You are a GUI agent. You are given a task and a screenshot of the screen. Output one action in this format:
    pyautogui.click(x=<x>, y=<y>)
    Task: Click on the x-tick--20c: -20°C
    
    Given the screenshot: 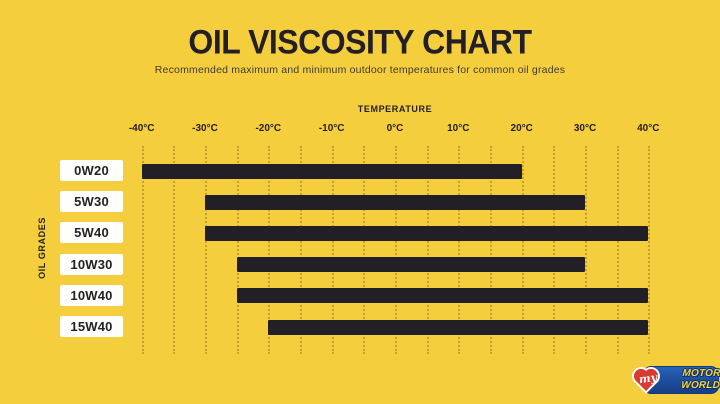 What is the action you would take?
    pyautogui.click(x=268, y=128)
    